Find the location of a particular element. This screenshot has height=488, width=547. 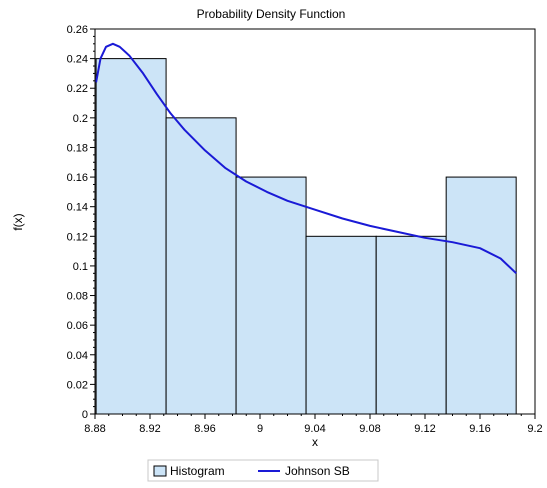

legend-histogram-swatch is located at coordinates (160, 471).